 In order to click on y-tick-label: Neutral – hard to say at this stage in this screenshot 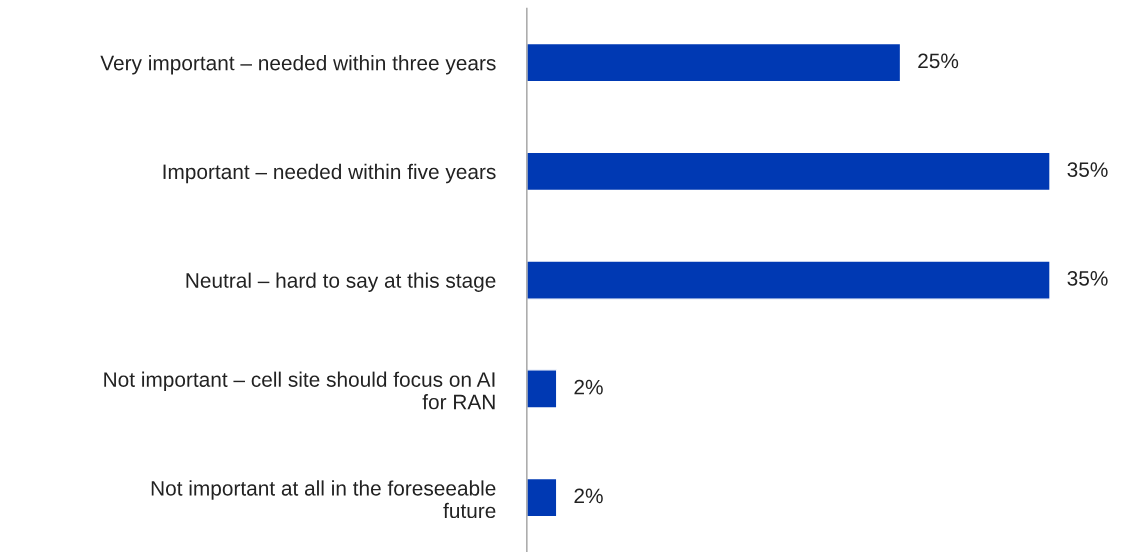, I will do `click(341, 282)`.